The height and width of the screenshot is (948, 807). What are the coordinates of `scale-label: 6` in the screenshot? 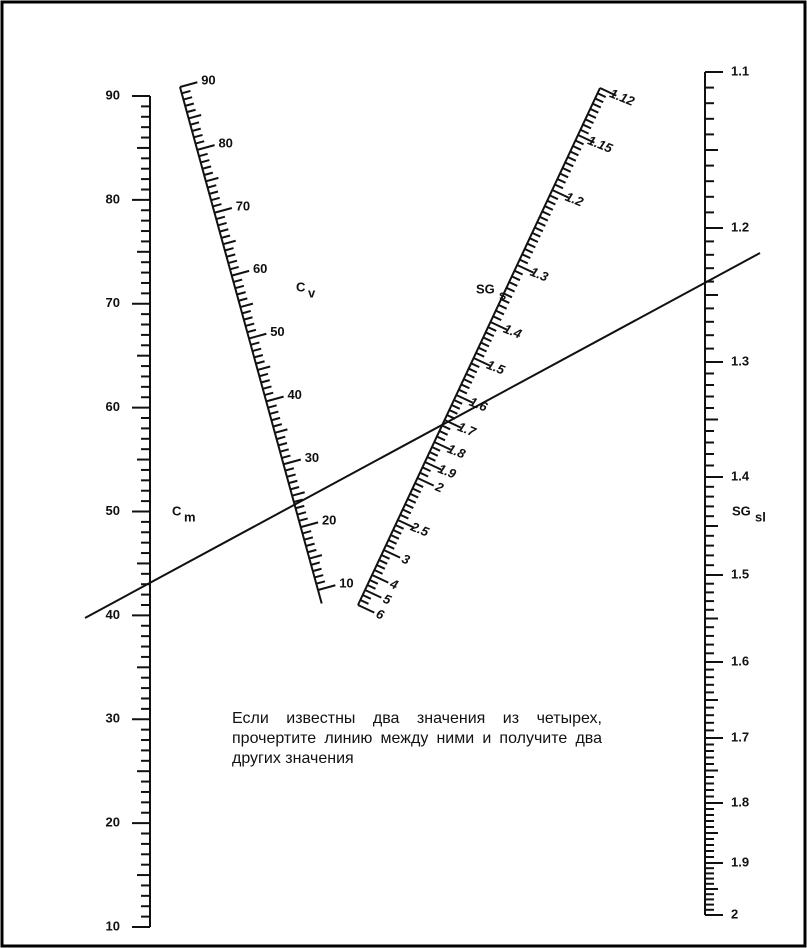 It's located at (380, 614).